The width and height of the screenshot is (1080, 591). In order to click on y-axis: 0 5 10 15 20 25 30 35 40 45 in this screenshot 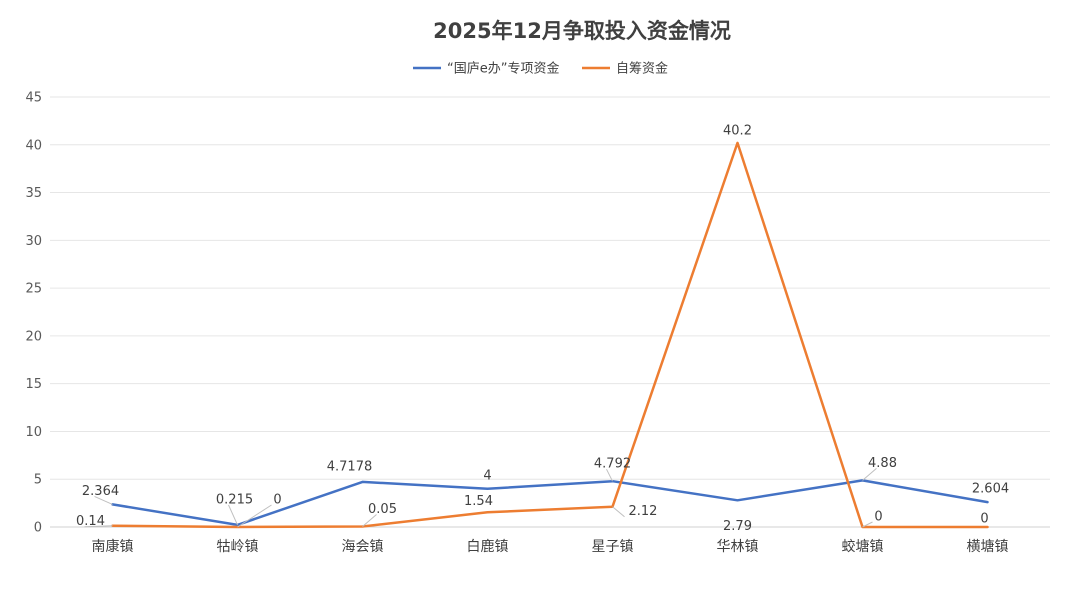, I will do `click(33, 313)`.